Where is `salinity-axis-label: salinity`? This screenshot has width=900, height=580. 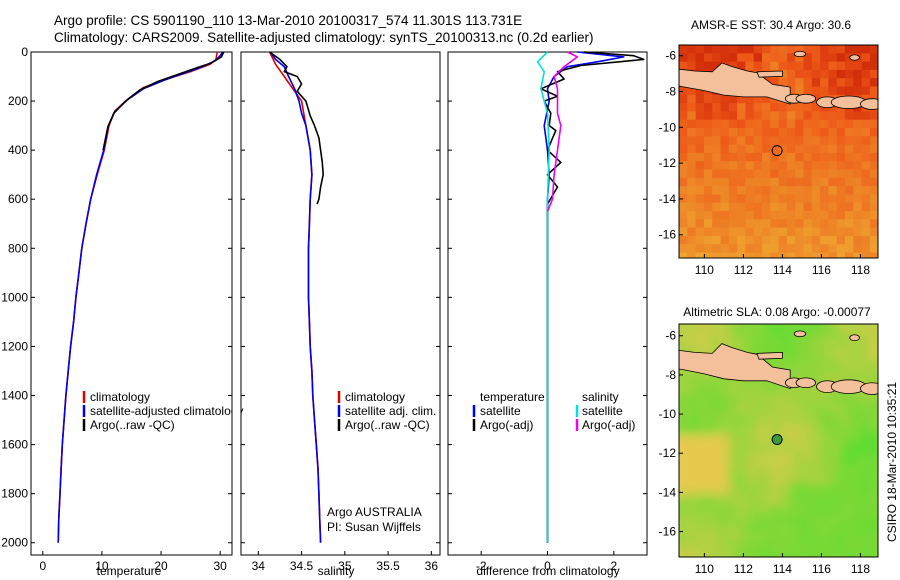 salinity-axis-label: salinity is located at coordinates (336, 571).